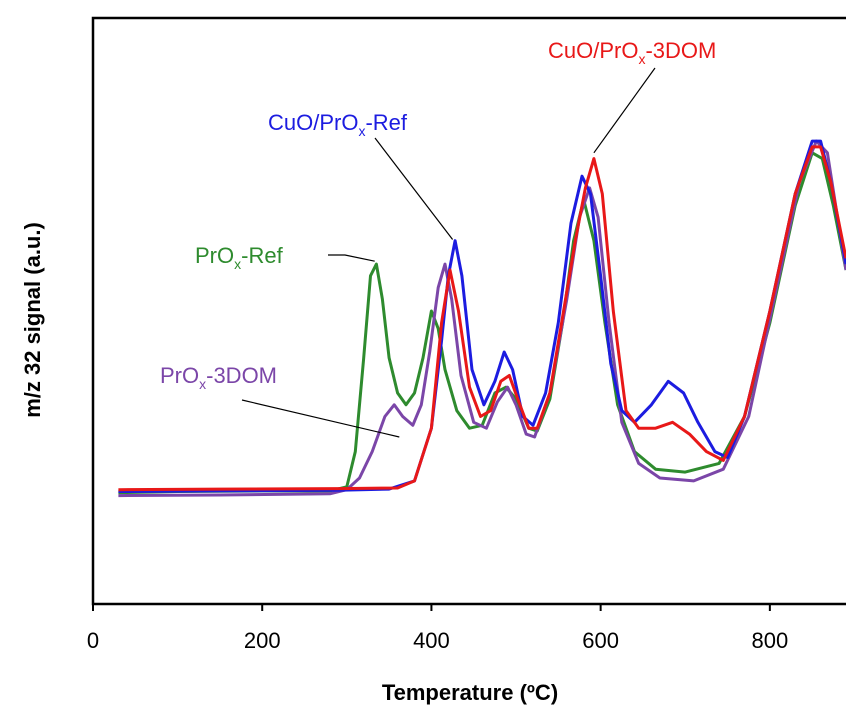  I want to click on x-tick-label: 600, so click(600, 640).